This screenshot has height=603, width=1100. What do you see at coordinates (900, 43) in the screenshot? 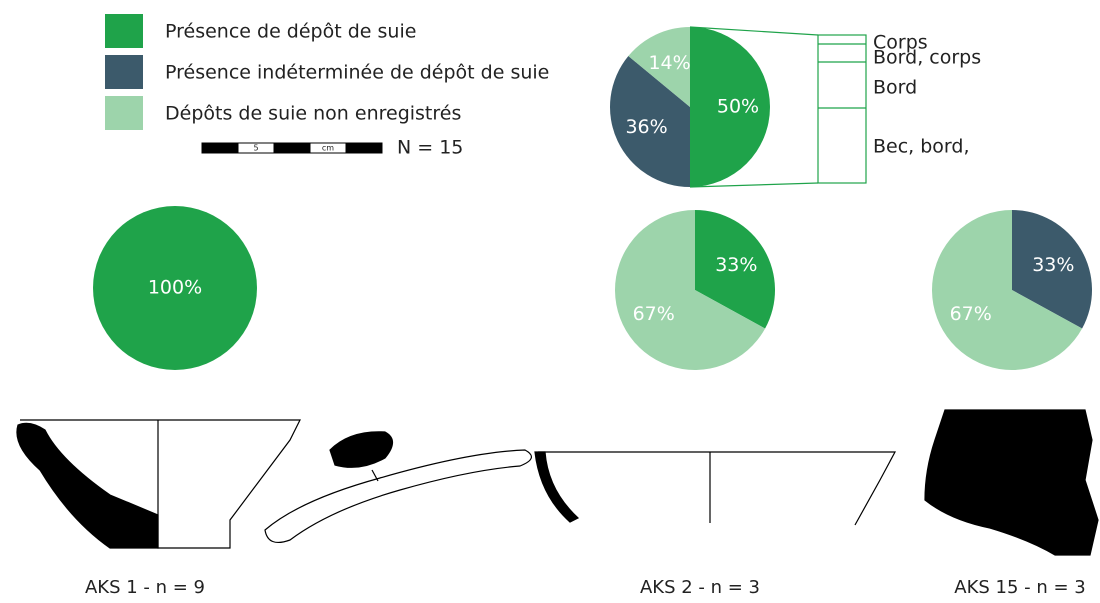
I see `breakdown-label: Corps` at bounding box center [900, 43].